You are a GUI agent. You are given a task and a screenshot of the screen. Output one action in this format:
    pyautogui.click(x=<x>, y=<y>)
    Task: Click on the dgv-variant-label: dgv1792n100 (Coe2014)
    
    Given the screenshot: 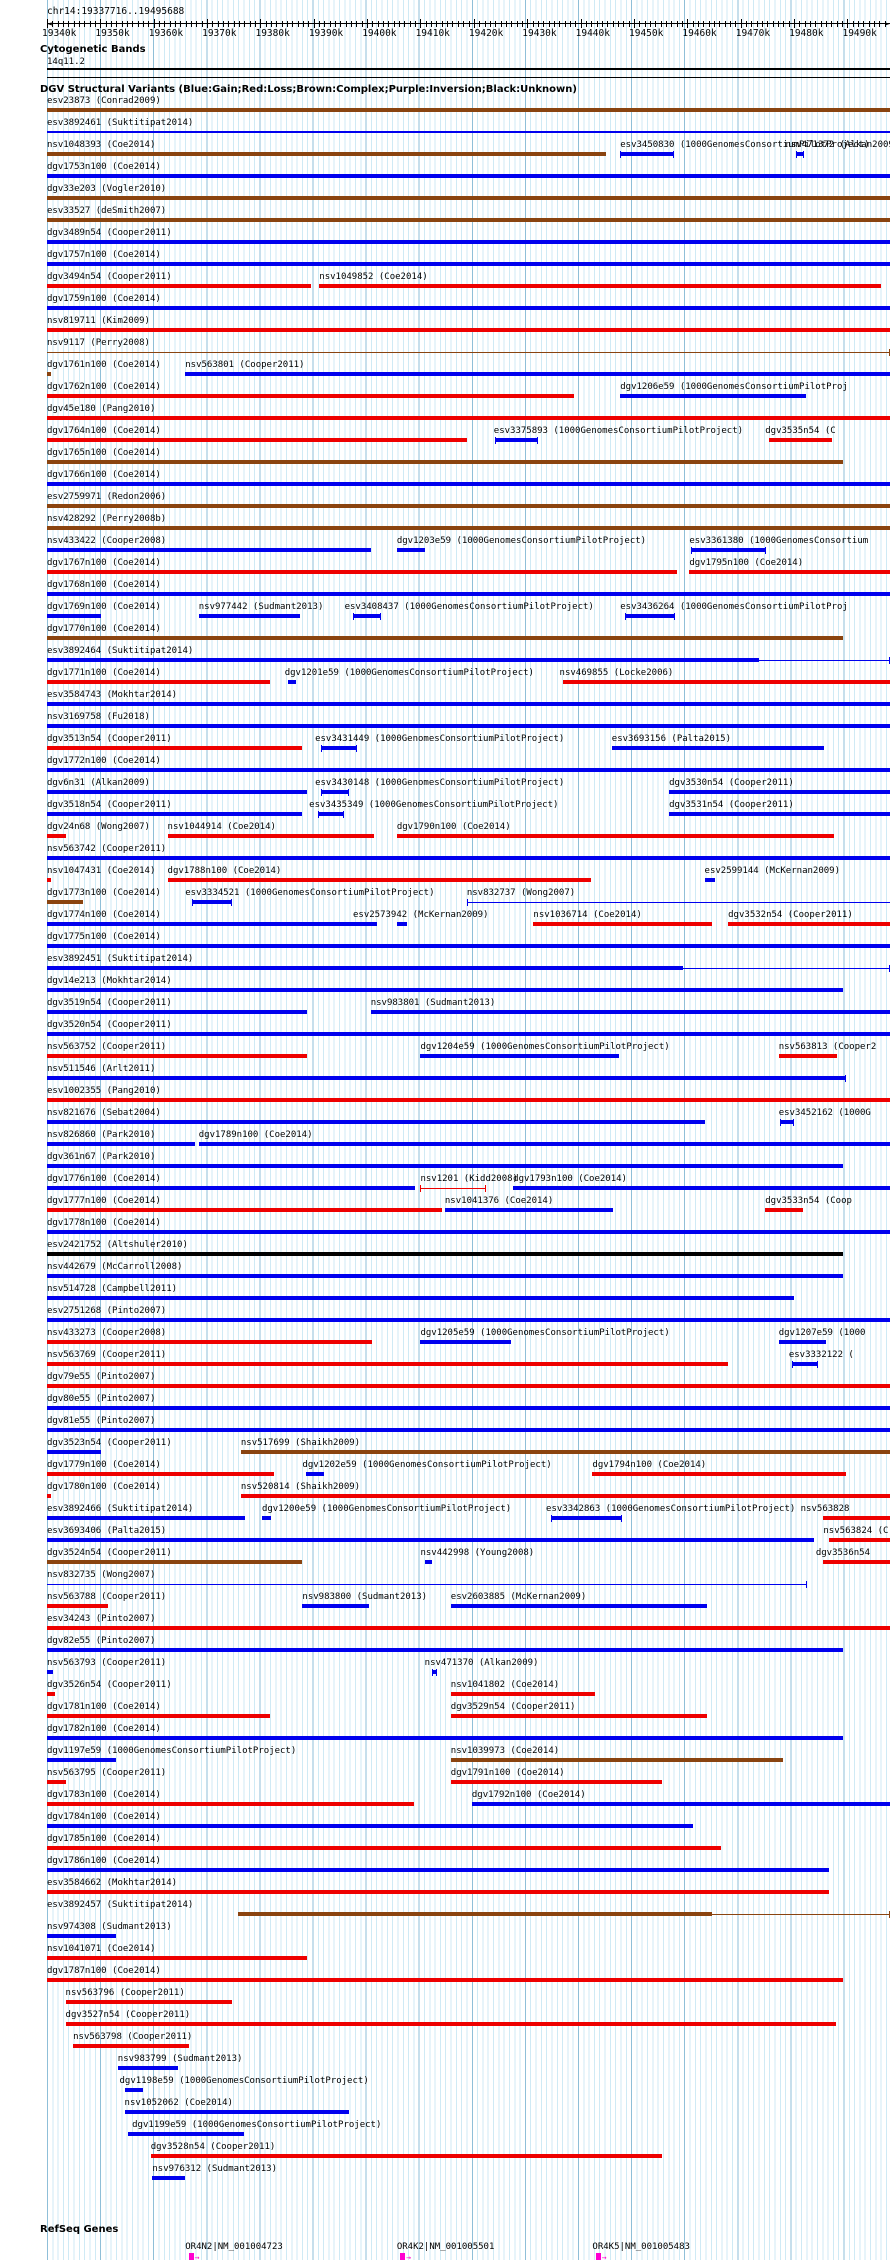 What is the action you would take?
    pyautogui.click(x=528, y=1795)
    